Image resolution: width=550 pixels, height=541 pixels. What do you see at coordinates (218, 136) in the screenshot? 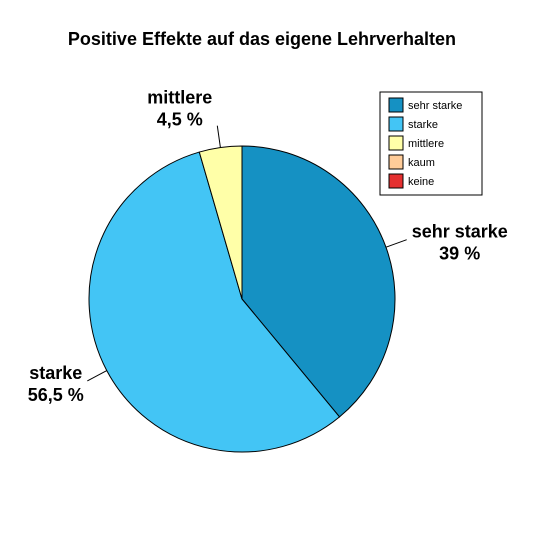
I see `leader-line-mittlere` at bounding box center [218, 136].